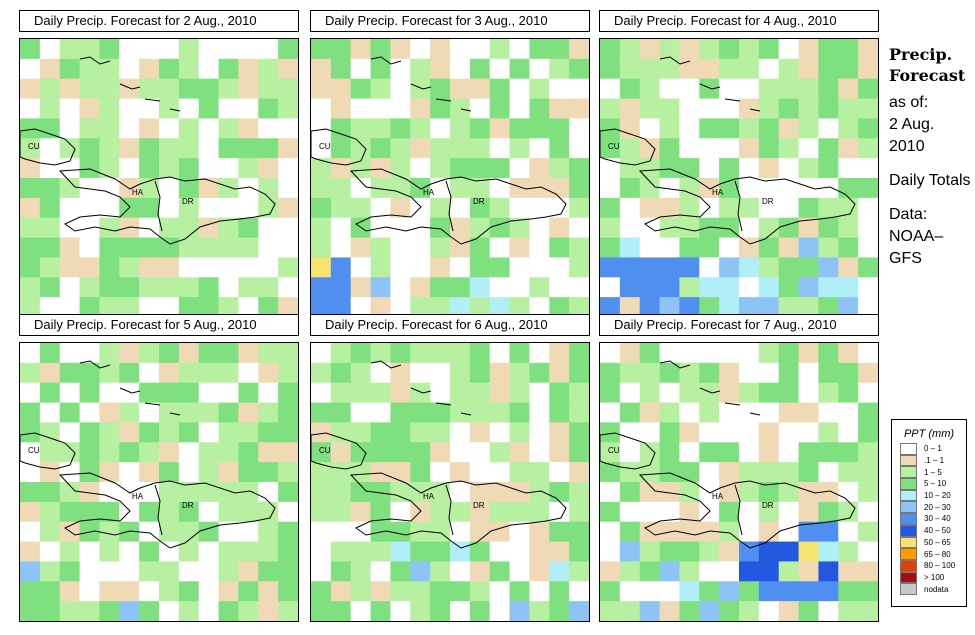 This screenshot has height=635, width=975. Describe the element at coordinates (158, 206) in the screenshot. I see `haiti-dr-border` at that location.